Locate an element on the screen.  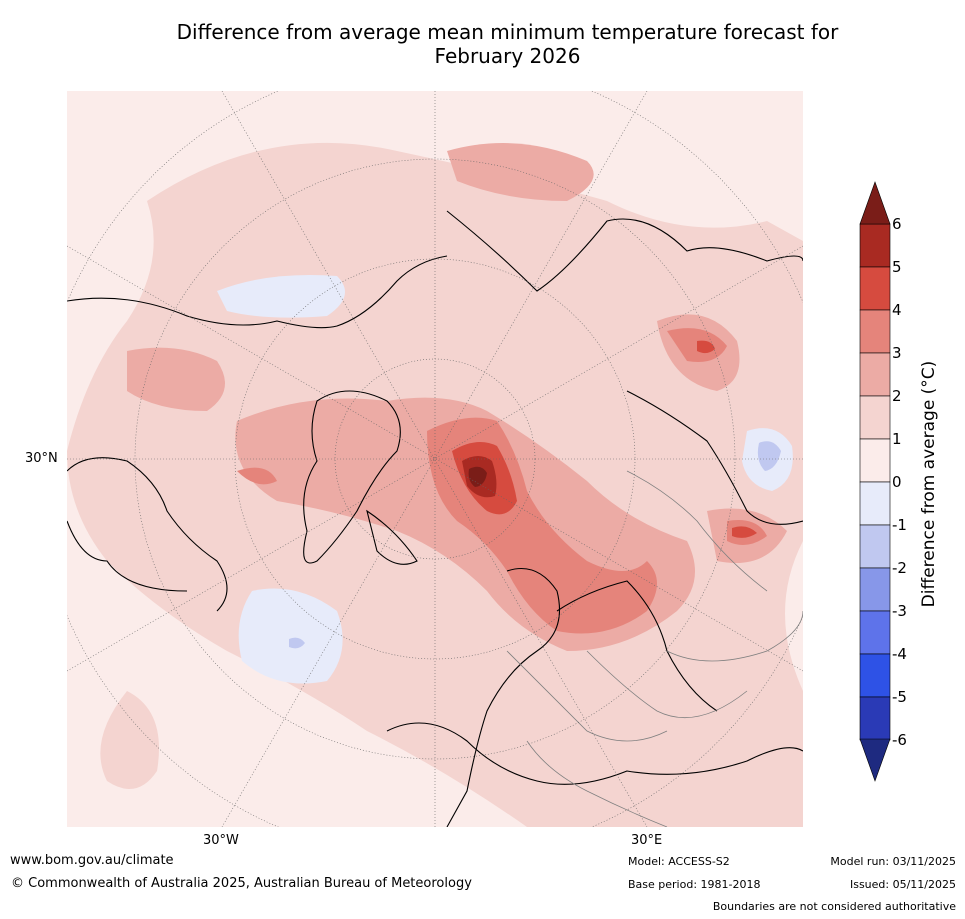
footer-base-period: Base period: 1981-2018 is located at coordinates (694, 884).